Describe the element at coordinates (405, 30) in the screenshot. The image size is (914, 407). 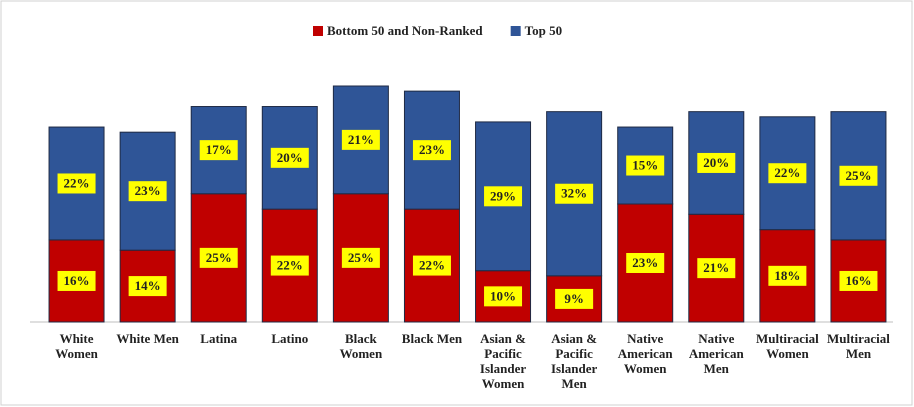
I see `legend-label: Bottom 50 and Non-Ranked` at that location.